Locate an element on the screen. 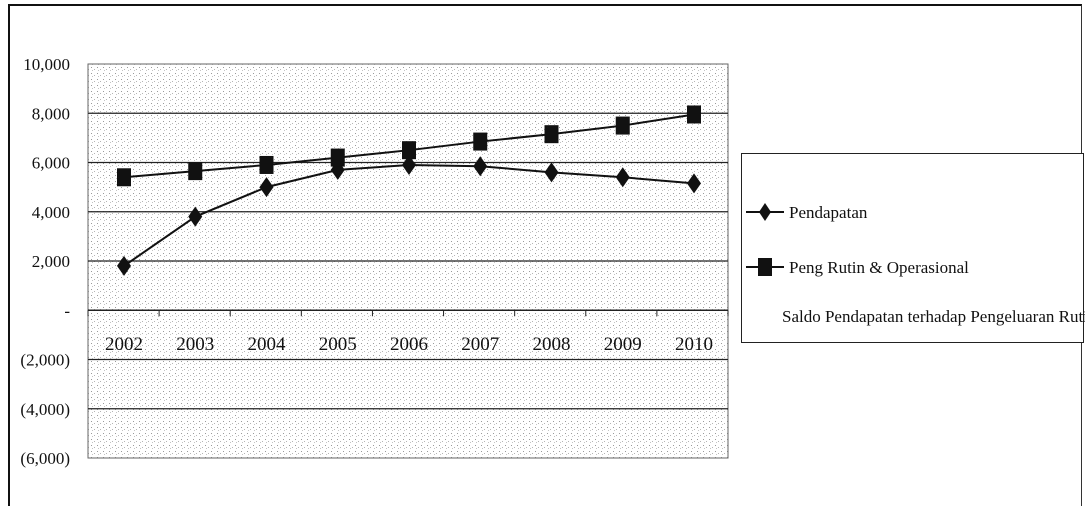 This screenshot has height=510, width=1086. legend-label: Peng Rutin & Operasional is located at coordinates (879, 267).